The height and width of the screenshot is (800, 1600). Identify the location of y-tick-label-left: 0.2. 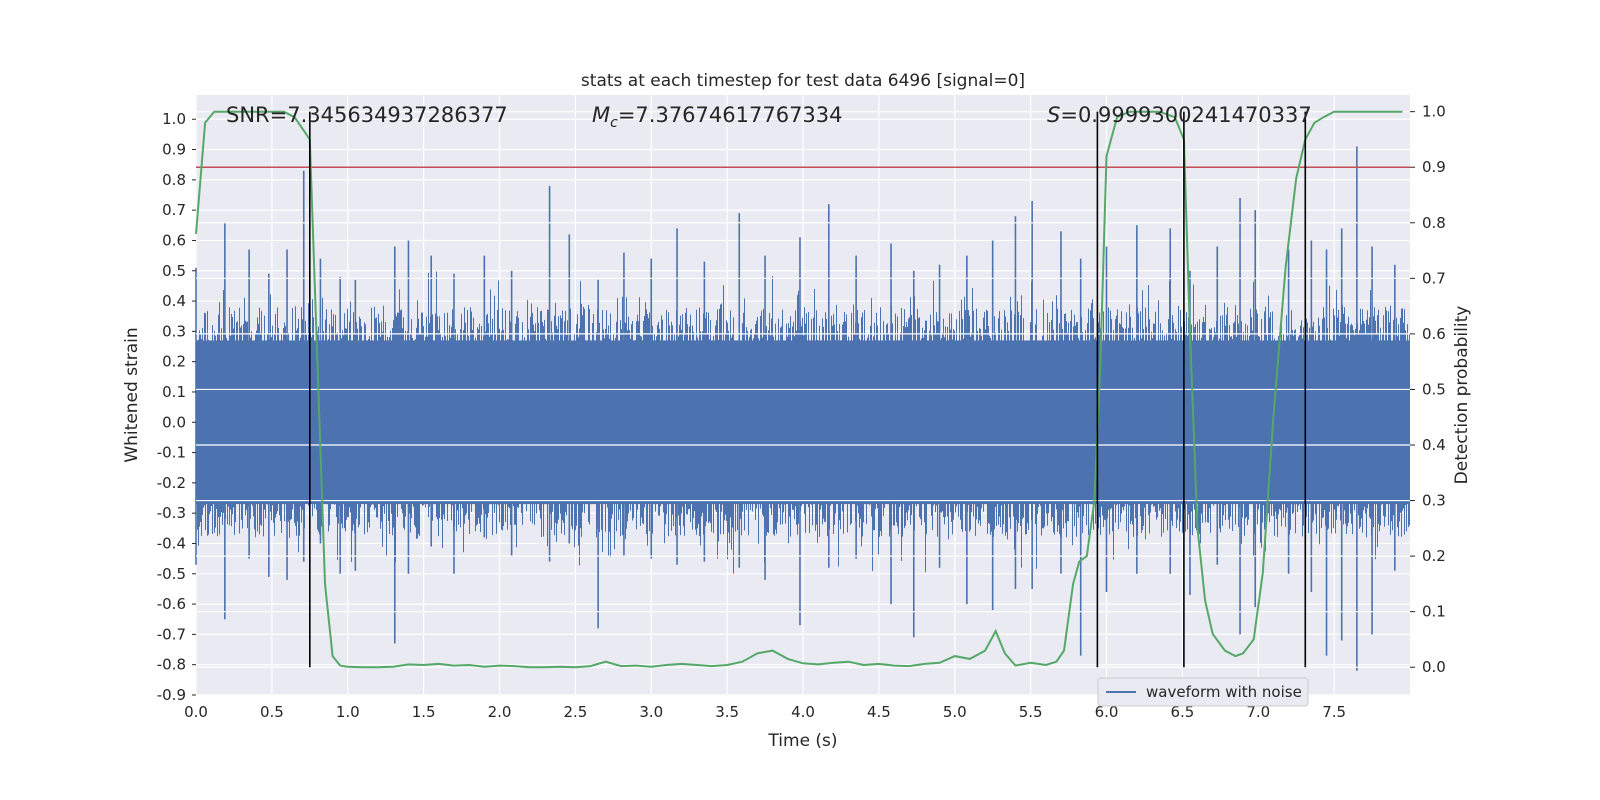
(174, 362).